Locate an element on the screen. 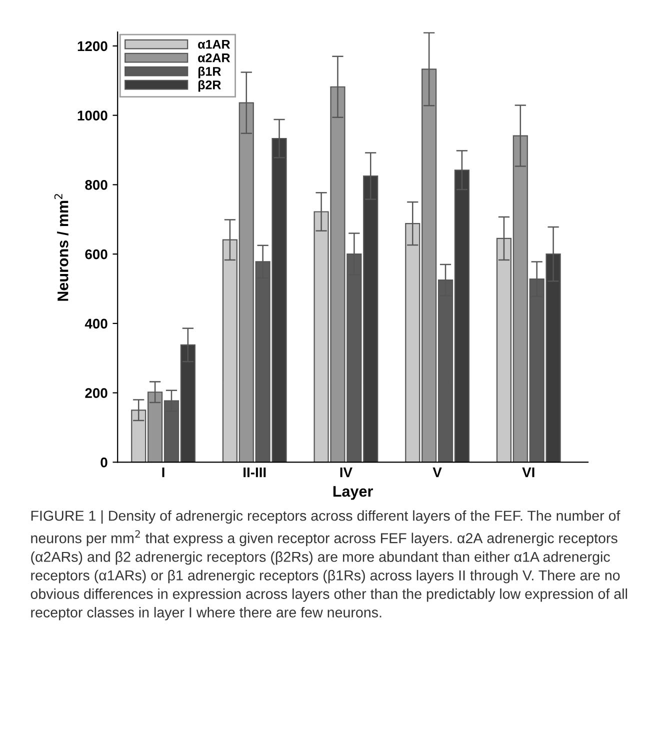 The image size is (672, 729). y-axis-title: Neurons / mm$^{2}$ is located at coordinates (61, 247).